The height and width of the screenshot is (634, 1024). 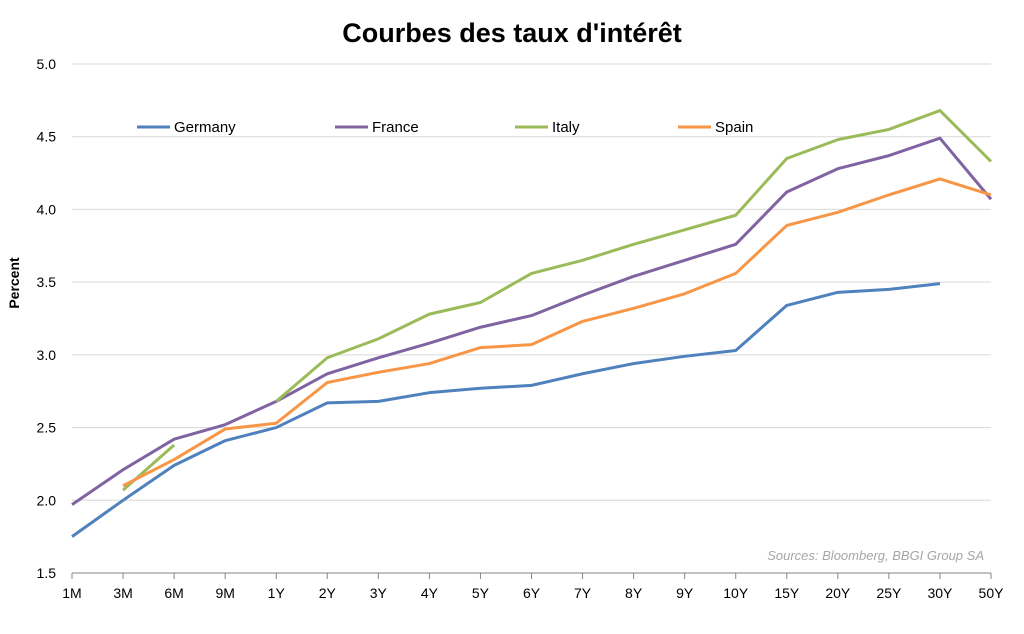 I want to click on y-tick-label: 4.0, so click(x=47, y=209).